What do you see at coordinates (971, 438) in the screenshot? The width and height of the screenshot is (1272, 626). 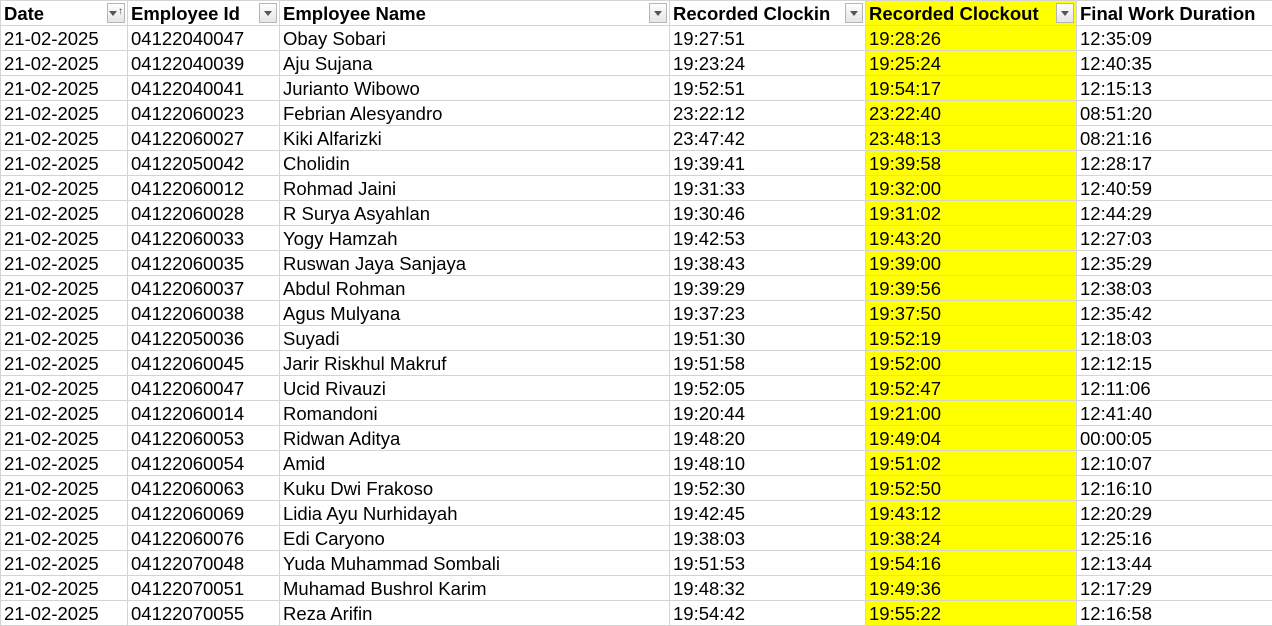 I see `cell-recorded-clockout: 19:49:04` at bounding box center [971, 438].